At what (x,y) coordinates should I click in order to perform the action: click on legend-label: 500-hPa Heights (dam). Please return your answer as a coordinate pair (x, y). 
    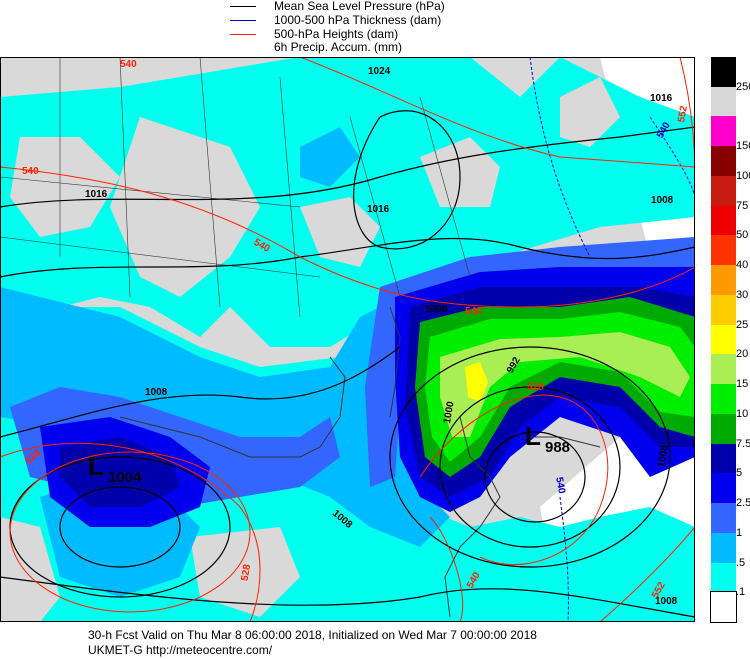
    Looking at the image, I should click on (336, 34).